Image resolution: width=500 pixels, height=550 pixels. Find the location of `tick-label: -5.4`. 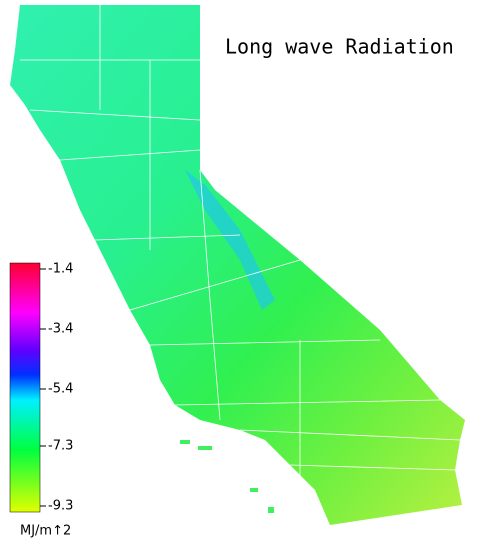

tick-label: -5.4 is located at coordinates (60, 389).